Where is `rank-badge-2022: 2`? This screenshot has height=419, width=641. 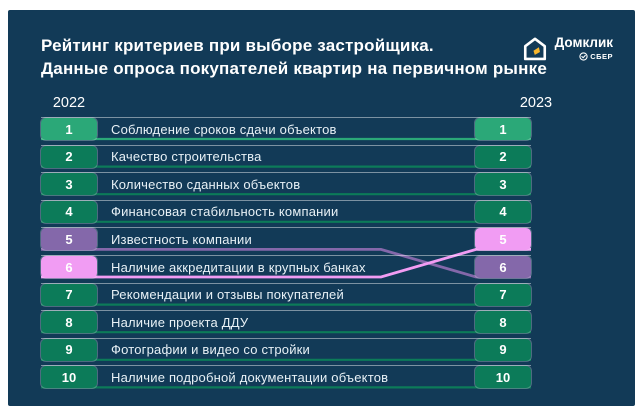
rank-badge-2022: 2 is located at coordinates (69, 156).